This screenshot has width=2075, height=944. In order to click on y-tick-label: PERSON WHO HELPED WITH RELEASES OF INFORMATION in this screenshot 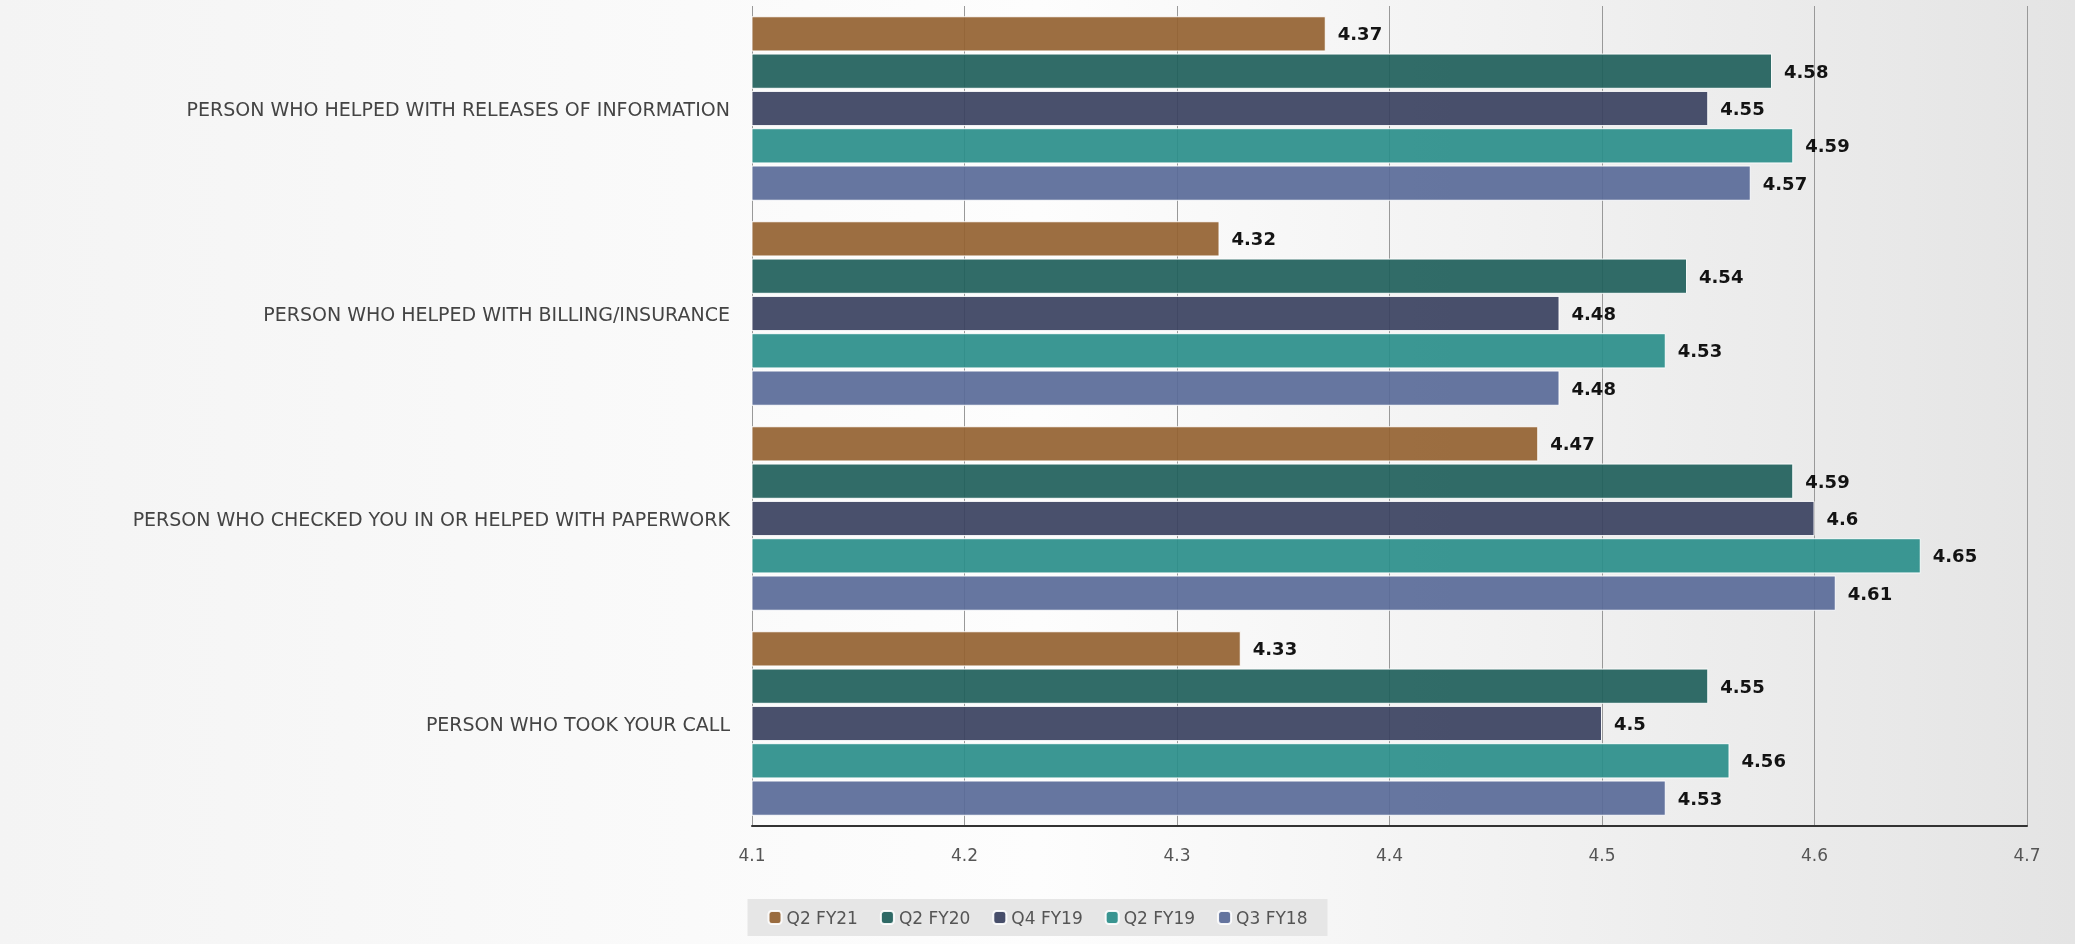, I will do `click(458, 108)`.